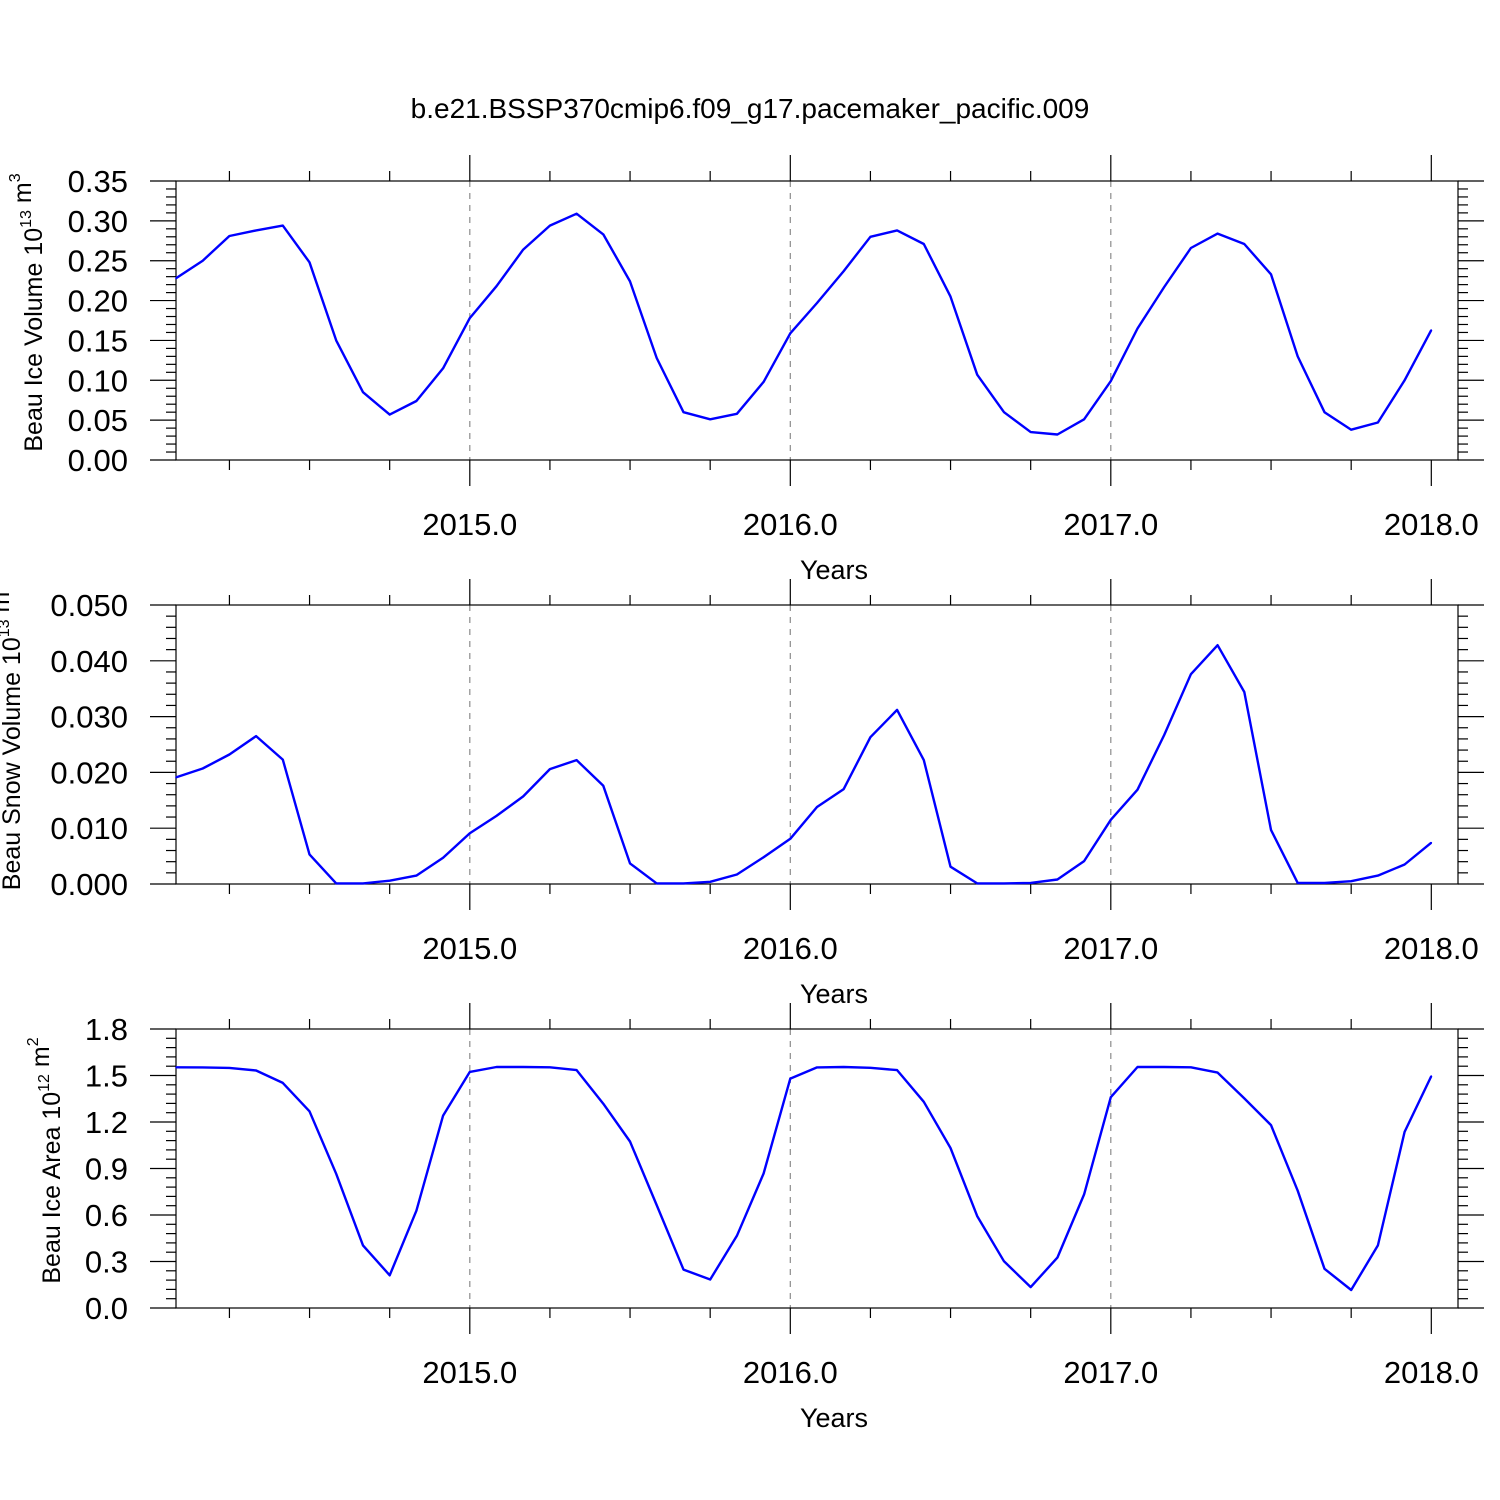  What do you see at coordinates (45, 1160) in the screenshot?
I see `y-axis-label: Beau Ice Area 1012 m2` at bounding box center [45, 1160].